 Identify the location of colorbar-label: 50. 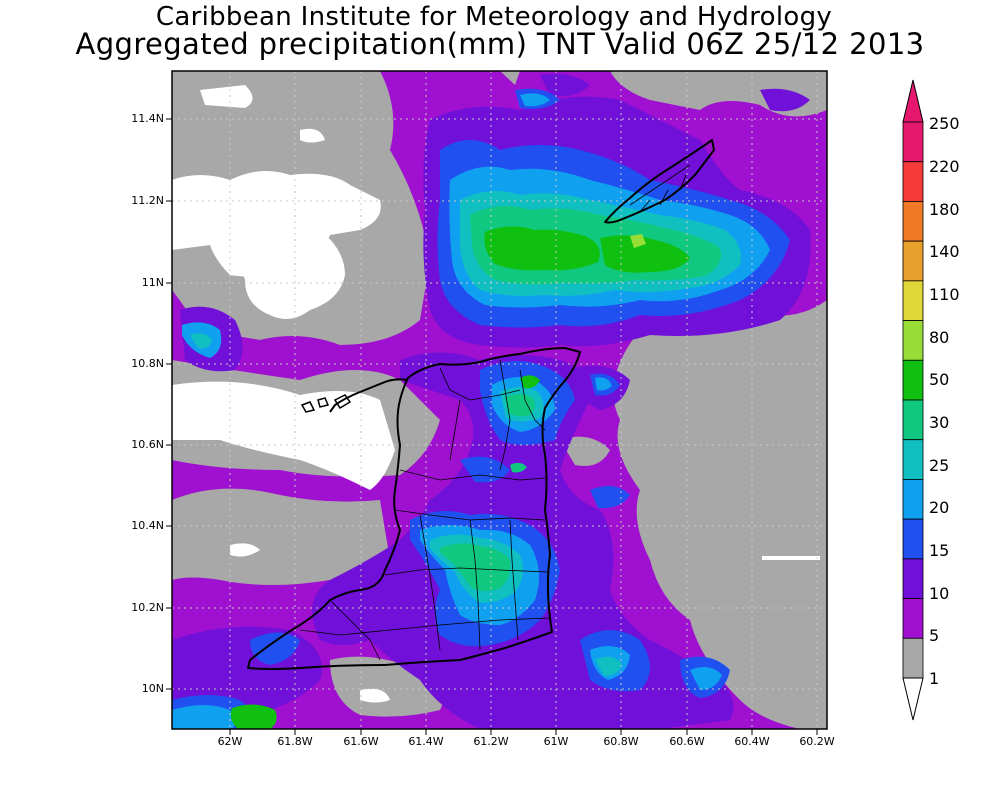
(939, 379).